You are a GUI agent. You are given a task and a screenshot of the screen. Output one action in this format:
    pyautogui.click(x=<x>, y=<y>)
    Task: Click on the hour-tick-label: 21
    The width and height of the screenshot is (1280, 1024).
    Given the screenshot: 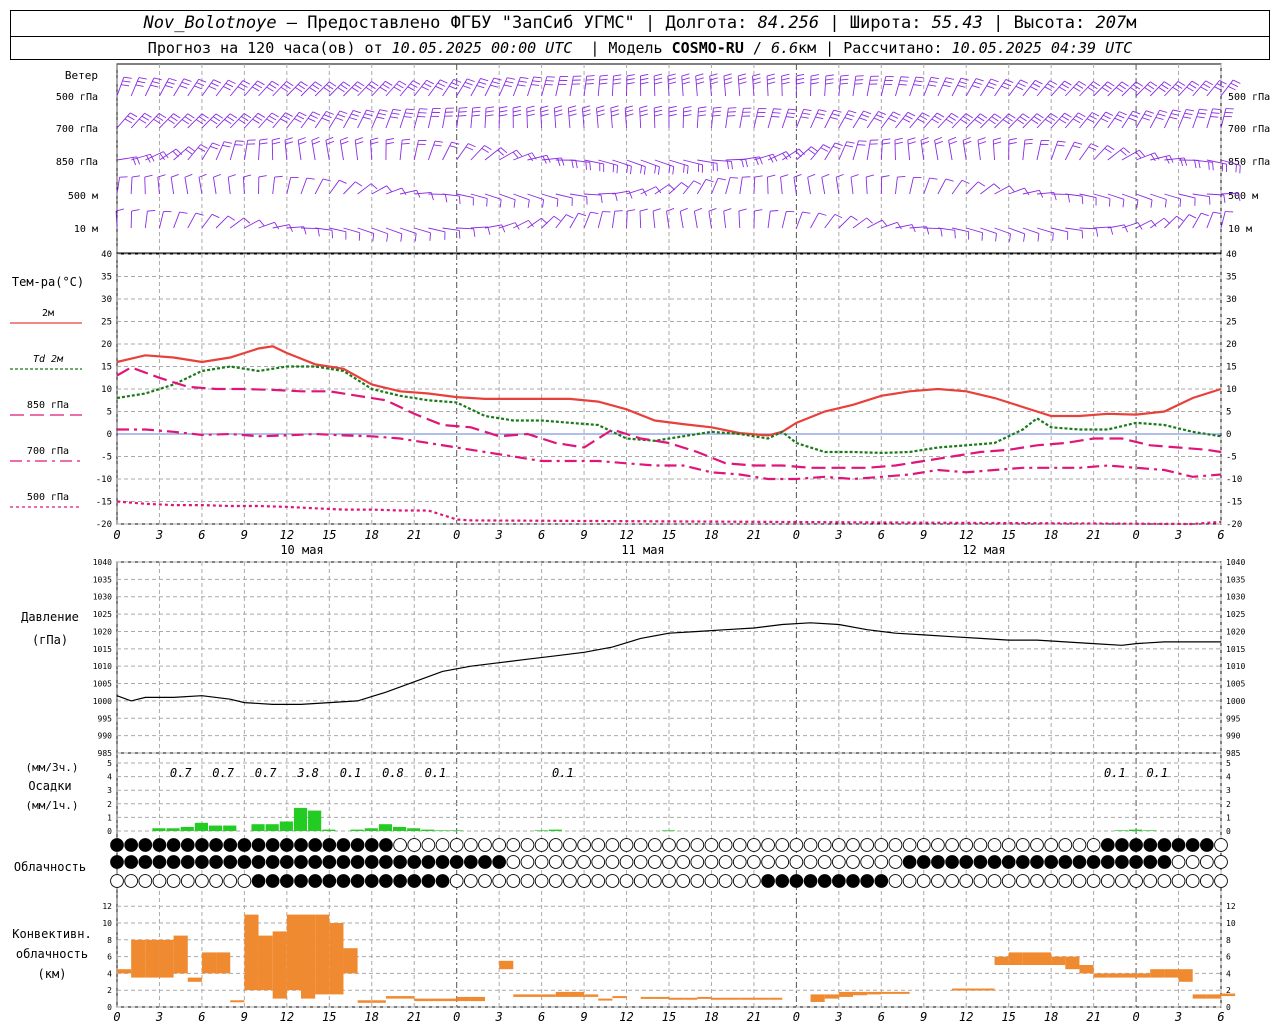 What is the action you would take?
    pyautogui.click(x=414, y=535)
    